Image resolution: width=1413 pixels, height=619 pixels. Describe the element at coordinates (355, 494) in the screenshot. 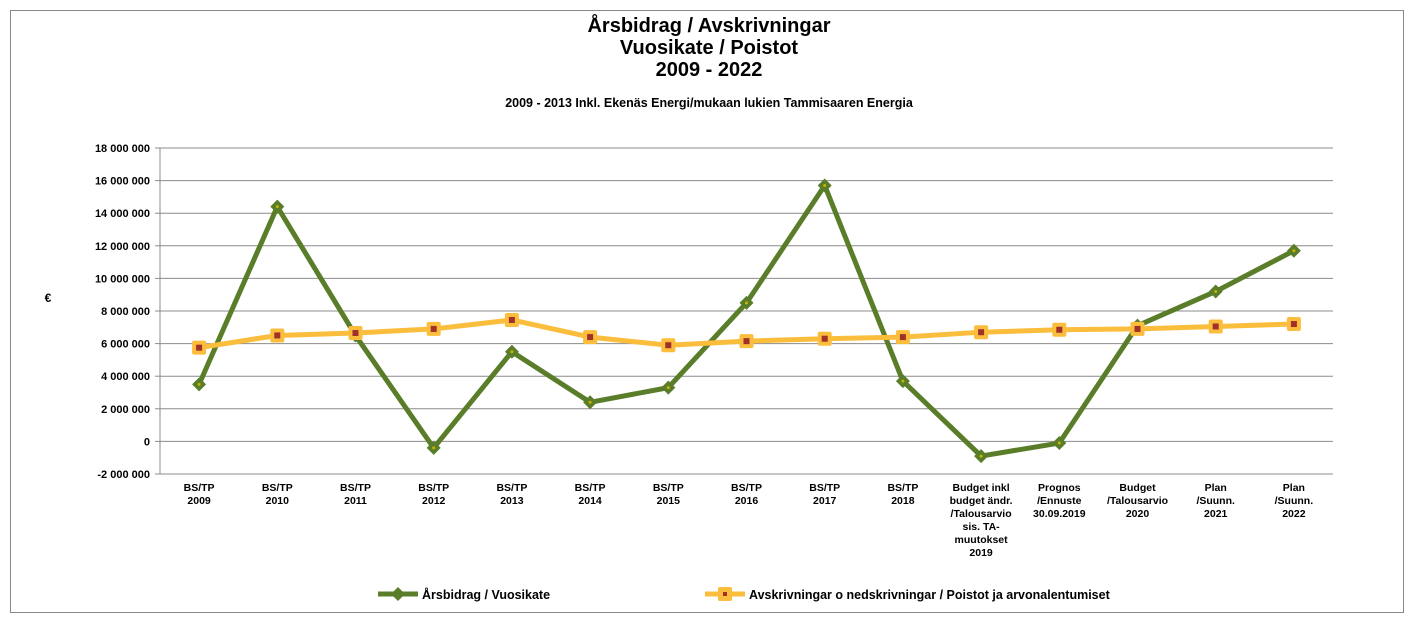

I see `x-tick-label: BS/TP 2011` at that location.